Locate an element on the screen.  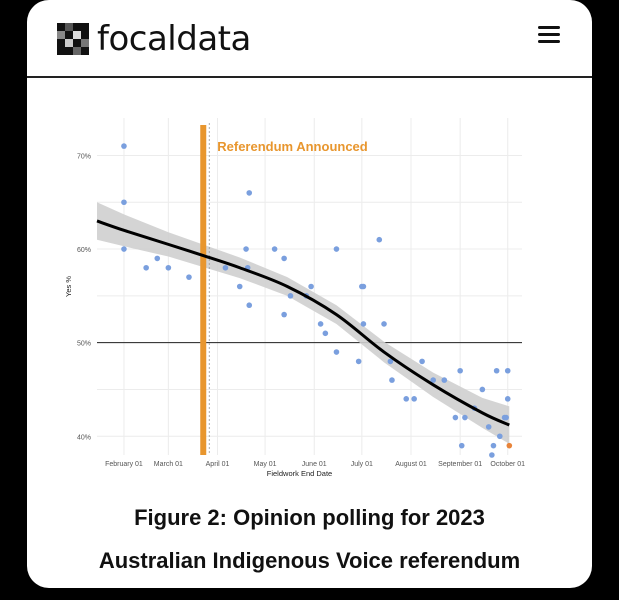
x-tick-label: February 01 is located at coordinates (124, 464).